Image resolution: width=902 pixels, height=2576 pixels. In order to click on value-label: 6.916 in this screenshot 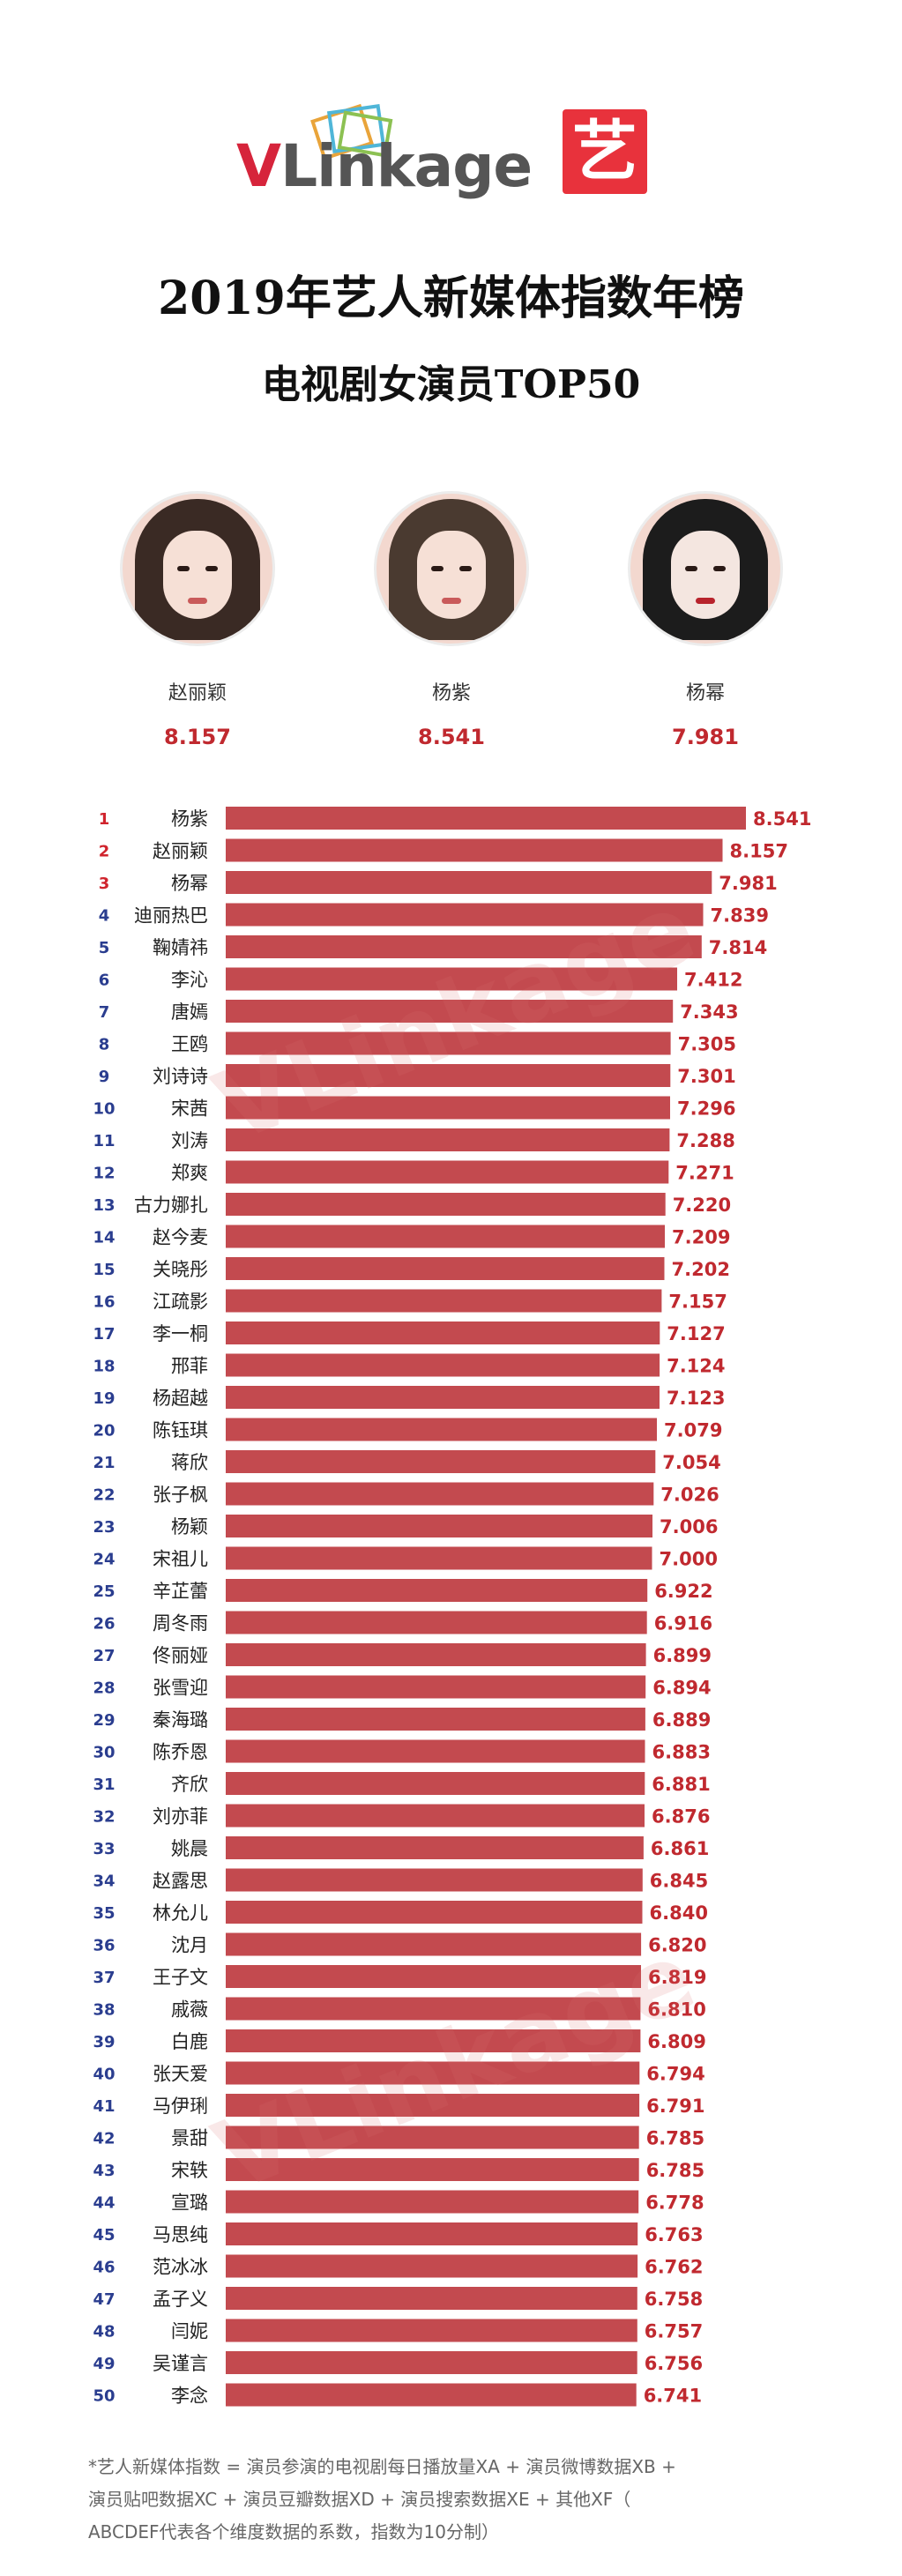, I will do `click(683, 1624)`.